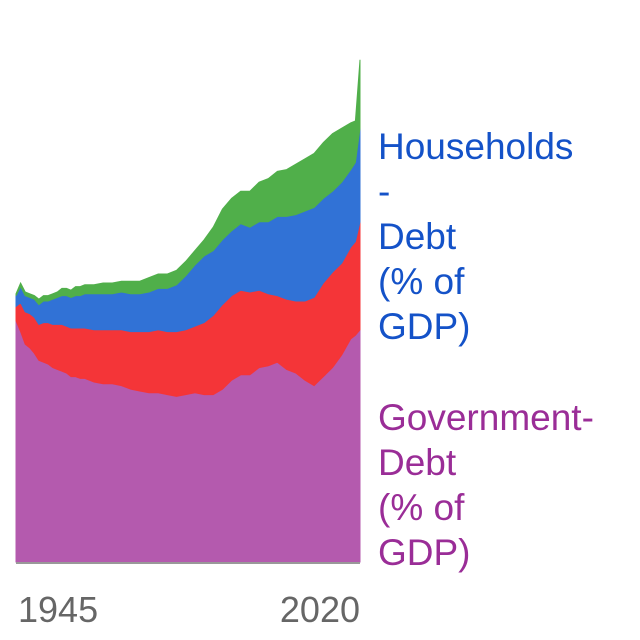  I want to click on government-series-label: Government- Debt (% of GDP), so click(486, 485).